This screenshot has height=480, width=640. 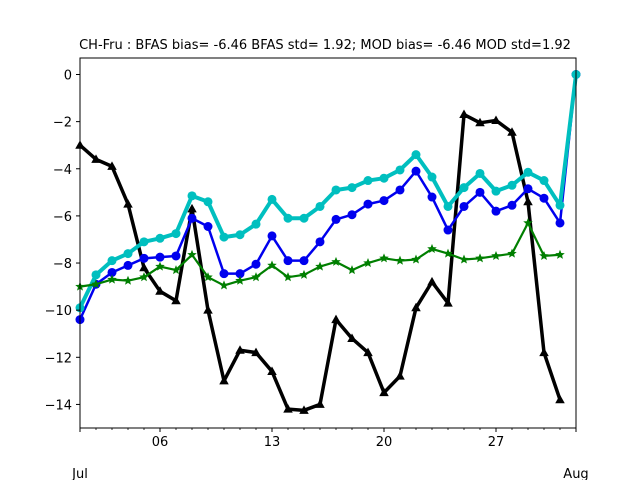 I want to click on x-tick-label: 27, so click(x=496, y=442).